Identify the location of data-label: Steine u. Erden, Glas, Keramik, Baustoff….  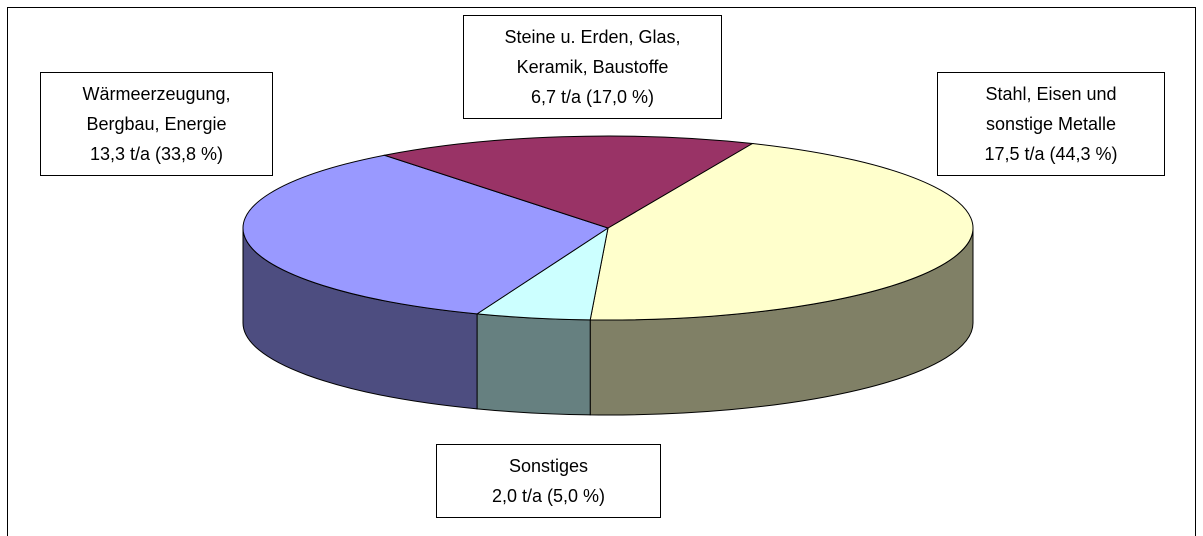
(592, 67).